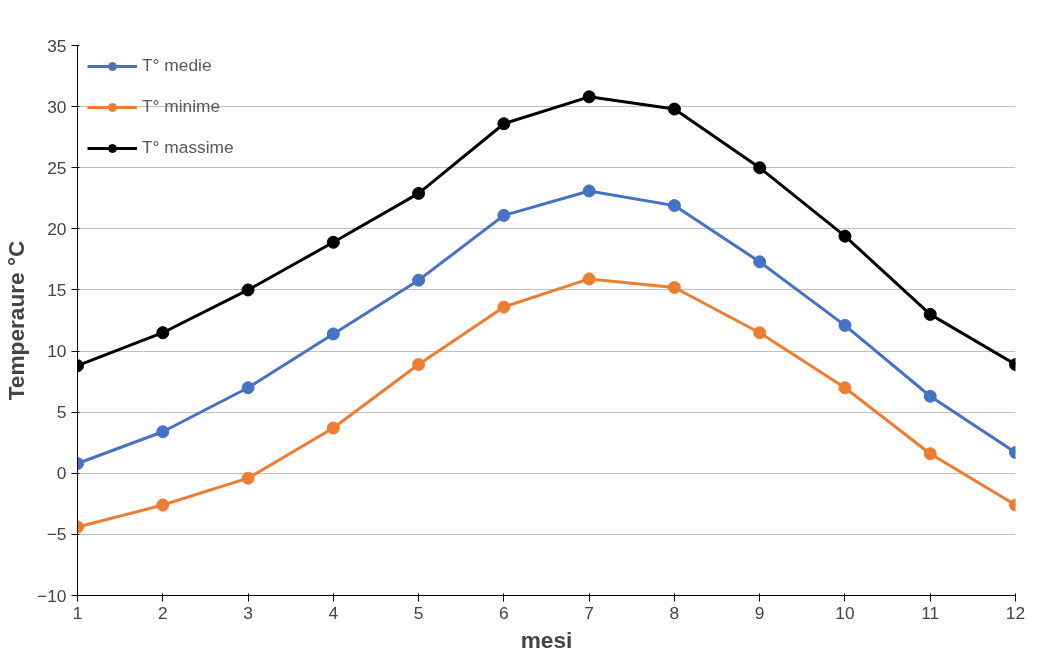 This screenshot has width=1051, height=659. I want to click on x-tick-label: 12, so click(1015, 612).